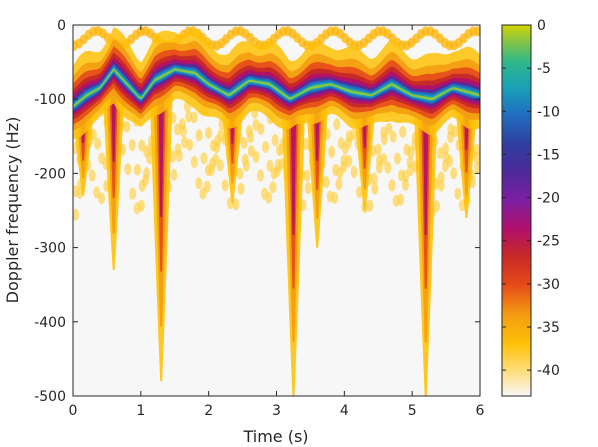 The width and height of the screenshot is (598, 447). Describe the element at coordinates (12, 210) in the screenshot. I see `y-axis-title: Doppler frequency (Hz)` at that location.